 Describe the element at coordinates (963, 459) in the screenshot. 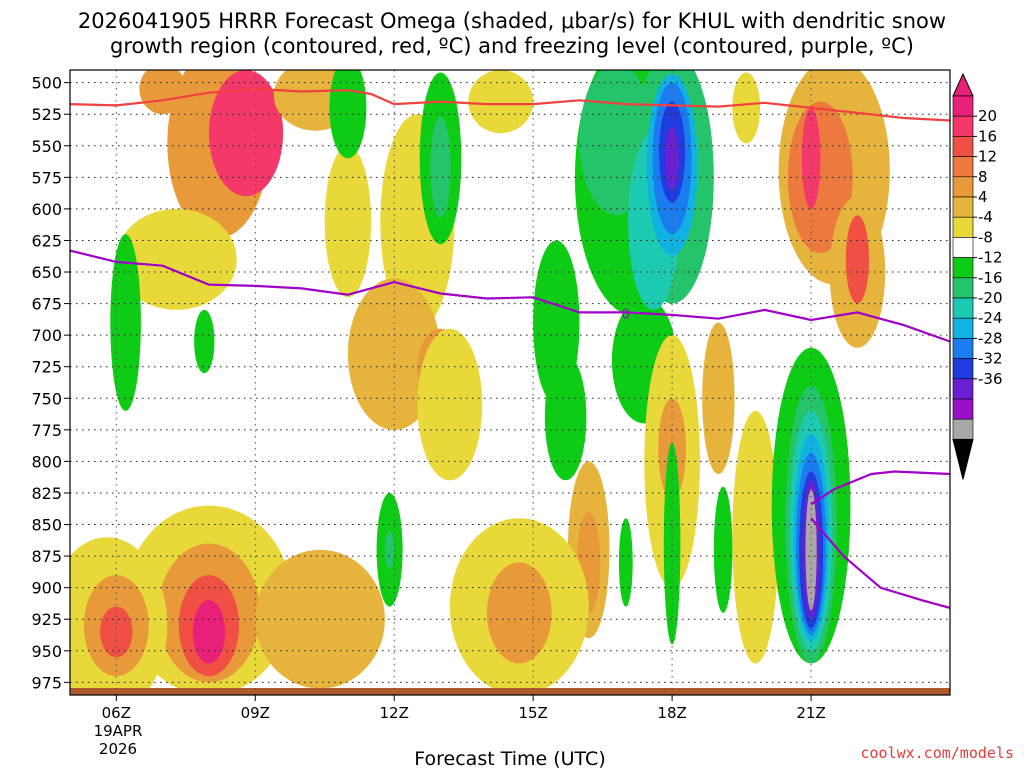

I see `colorbar-bottom-arrow` at that location.